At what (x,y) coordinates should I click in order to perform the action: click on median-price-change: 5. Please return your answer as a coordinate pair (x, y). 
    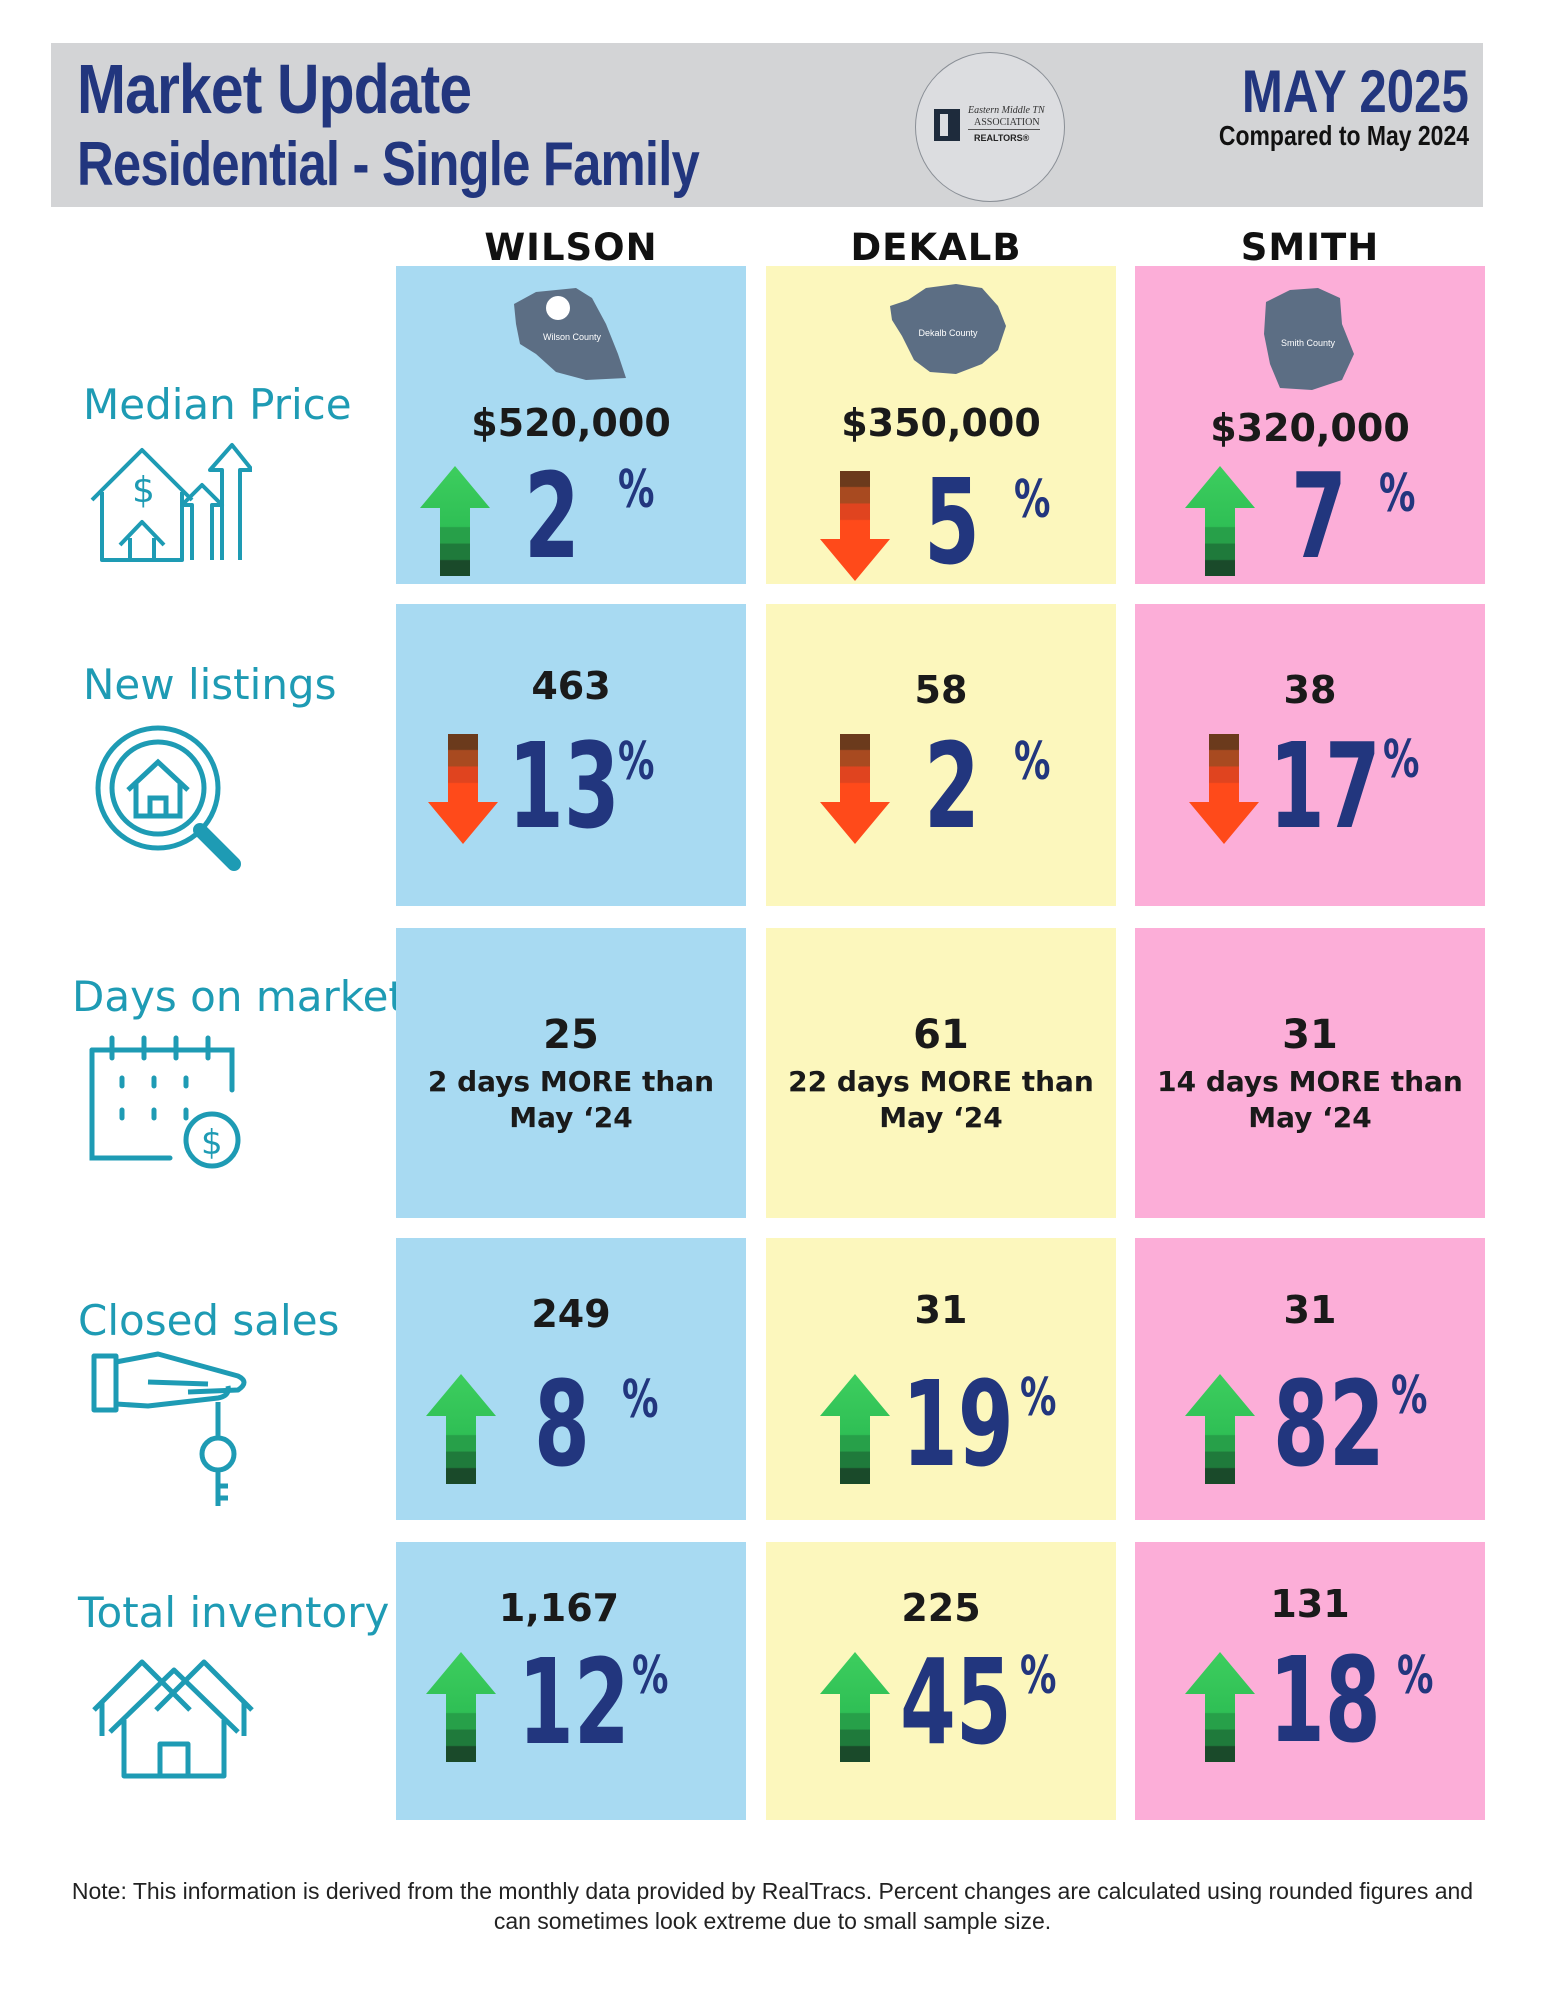
    Looking at the image, I should click on (952, 522).